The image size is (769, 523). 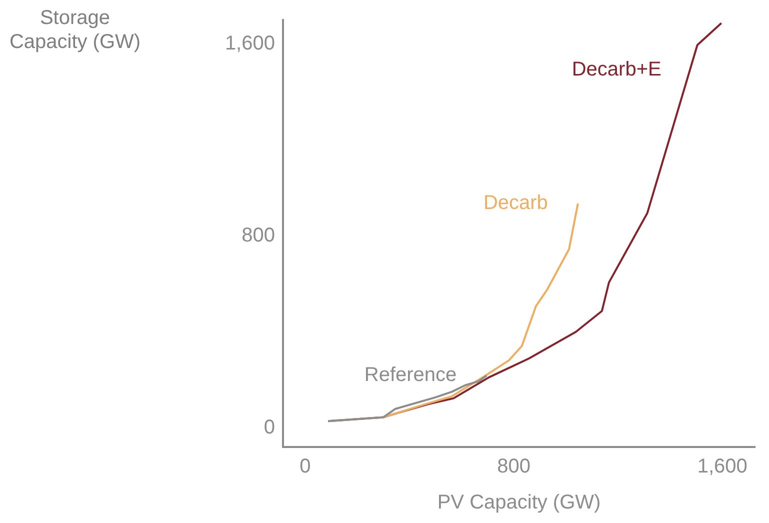 What do you see at coordinates (249, 43) in the screenshot?
I see `y-tick-label: 1,600` at bounding box center [249, 43].